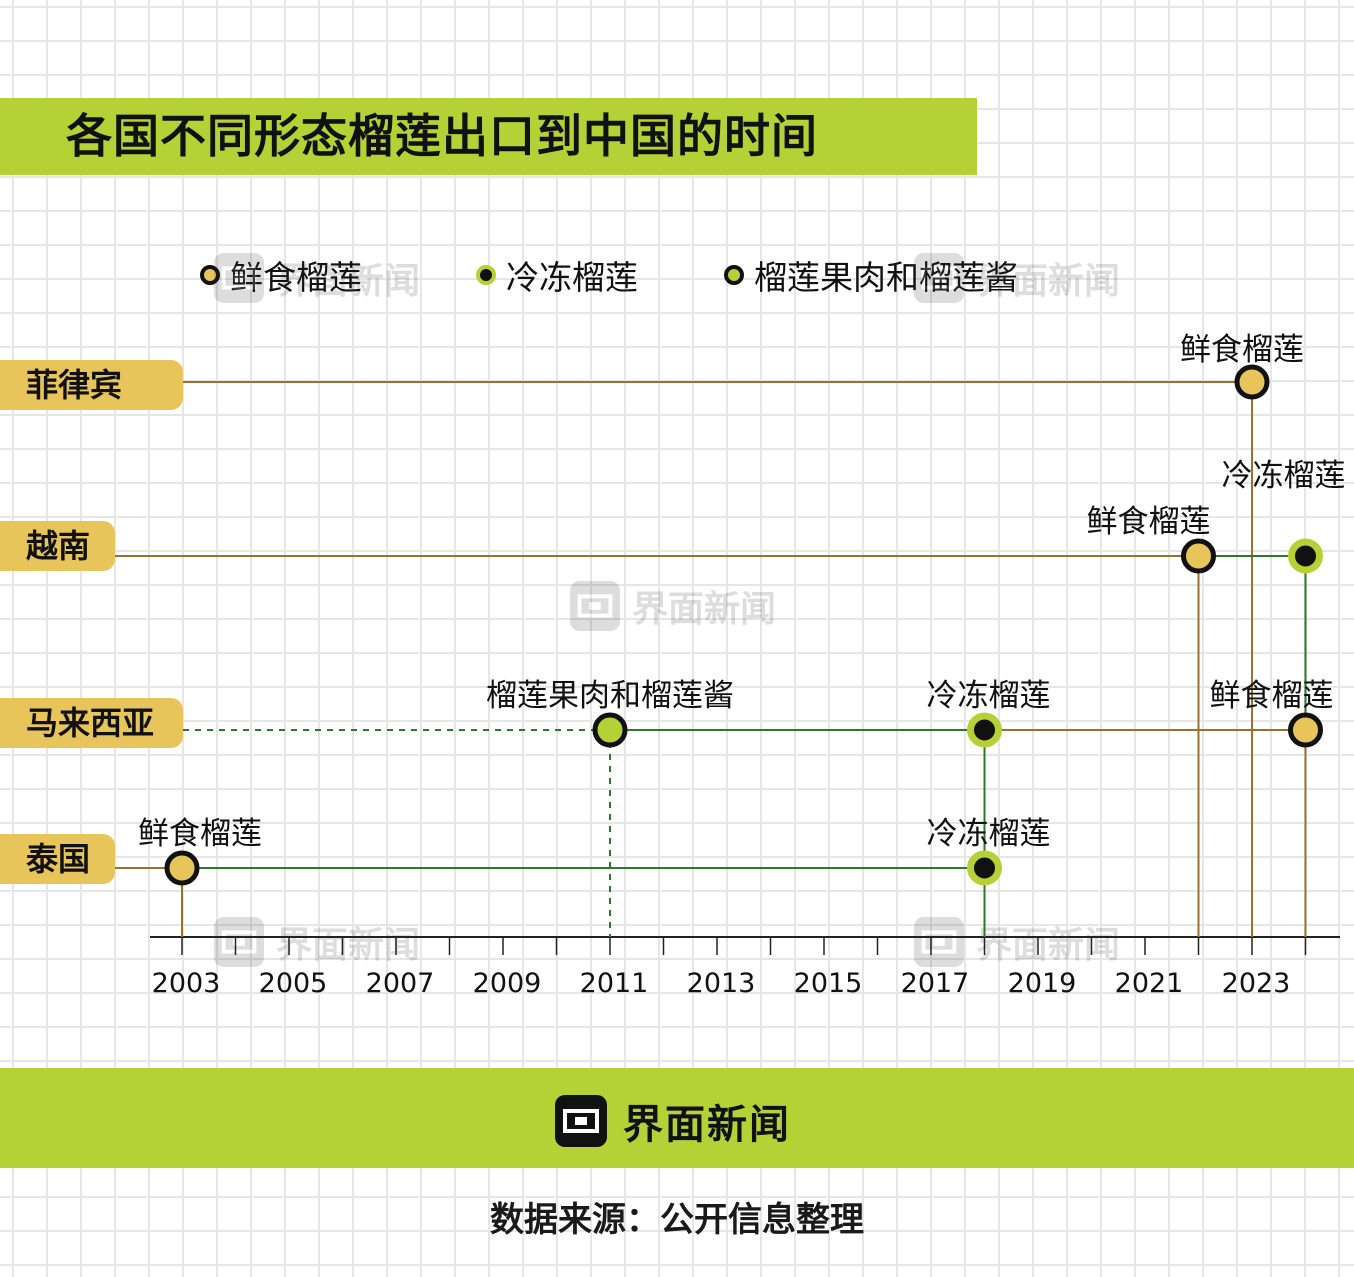  I want to click on country-label-vietnam: 越南, so click(57, 546).